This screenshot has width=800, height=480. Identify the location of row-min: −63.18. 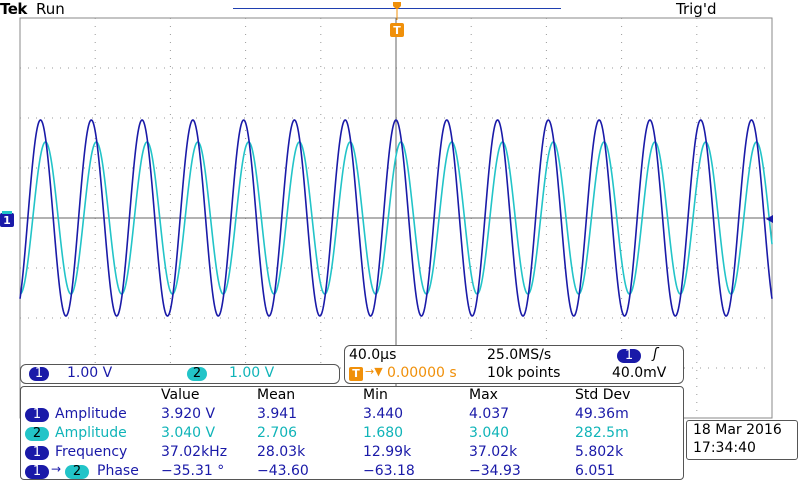
(389, 471).